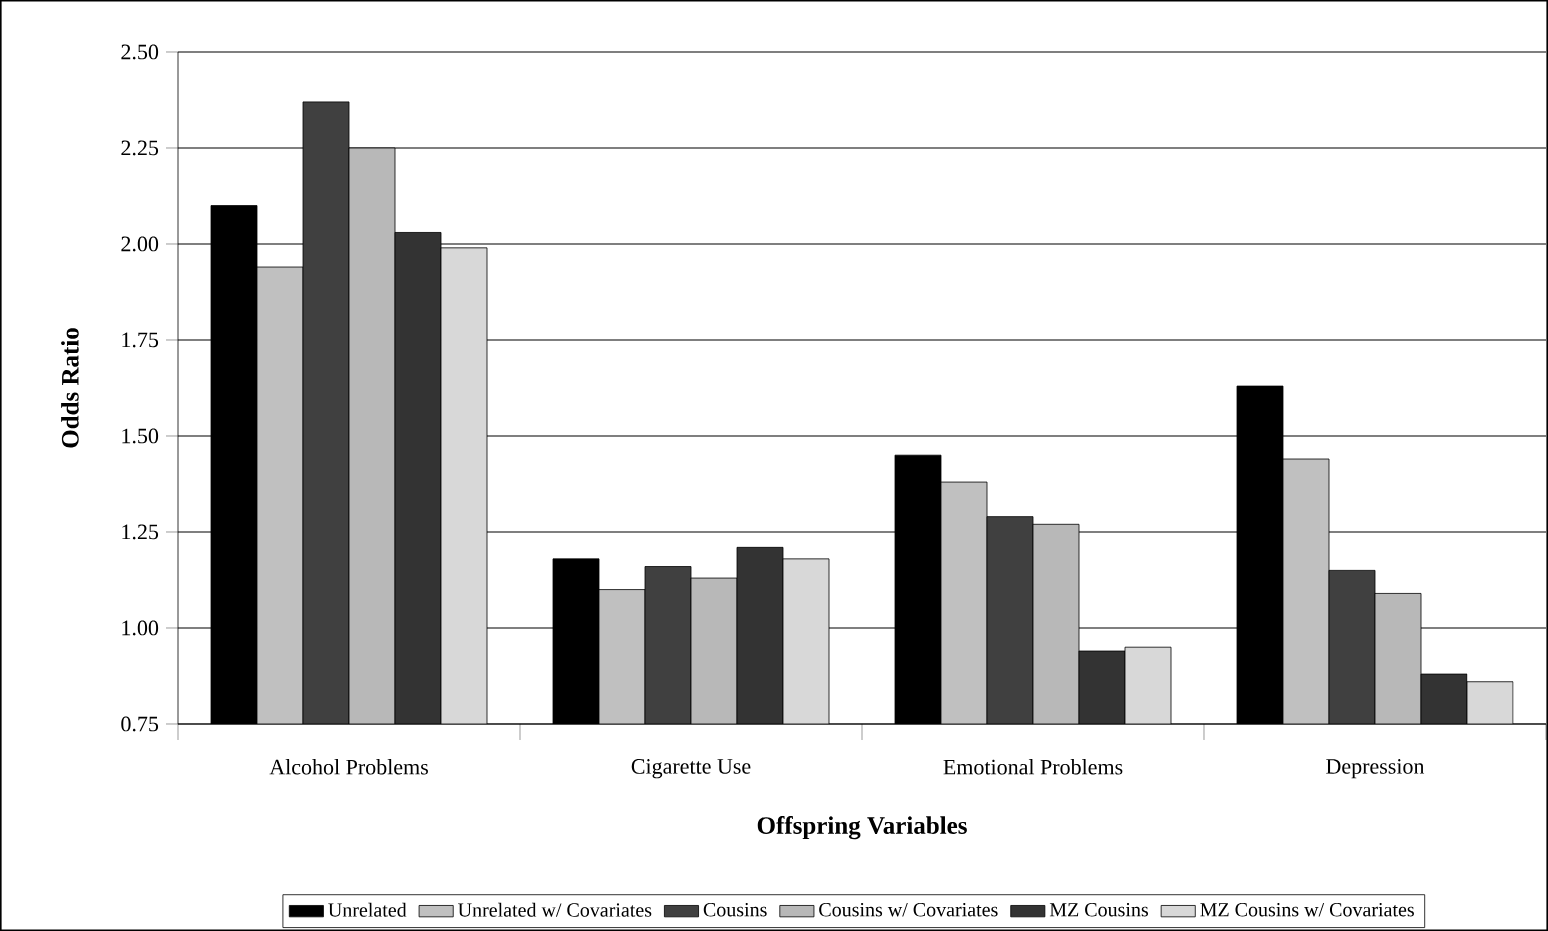  What do you see at coordinates (735, 910) in the screenshot?
I see `legend-label: Cousins` at bounding box center [735, 910].